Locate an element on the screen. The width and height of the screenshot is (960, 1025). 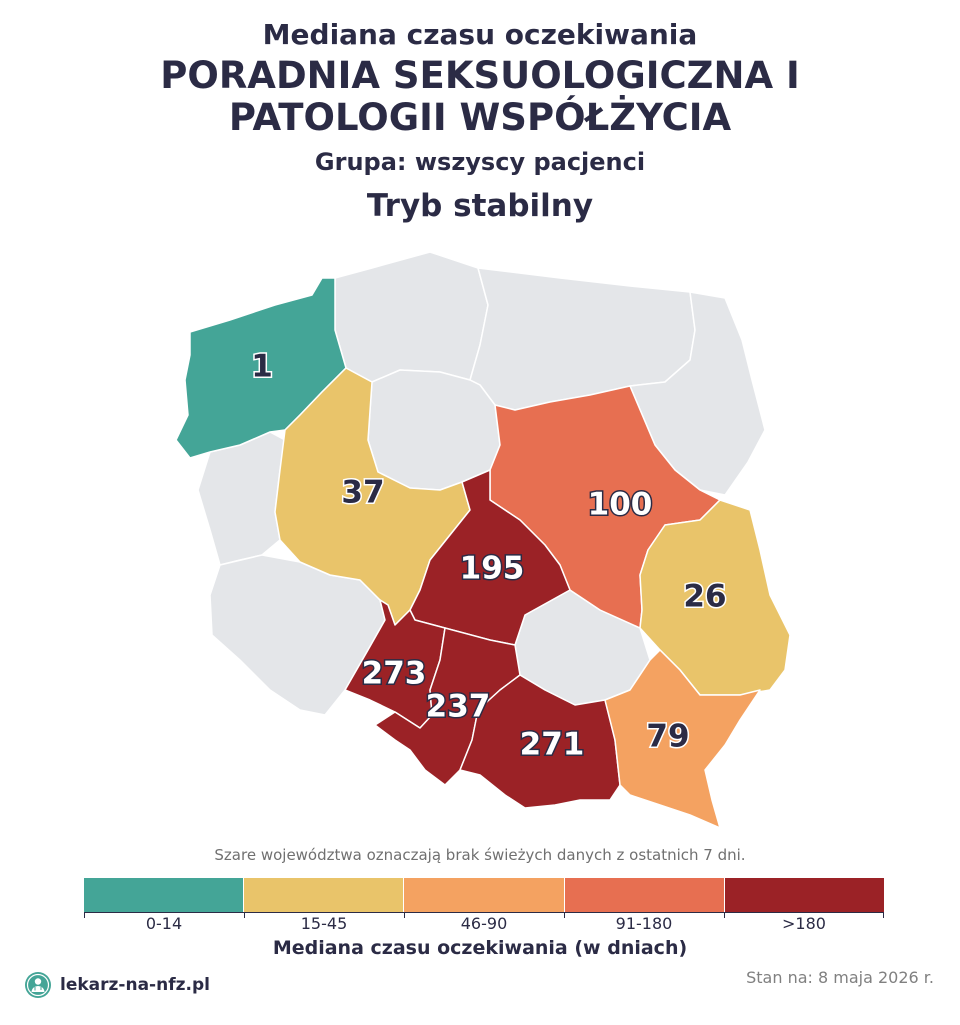
brand-name: lekarz-na-nfz.pl is located at coordinates (135, 985).